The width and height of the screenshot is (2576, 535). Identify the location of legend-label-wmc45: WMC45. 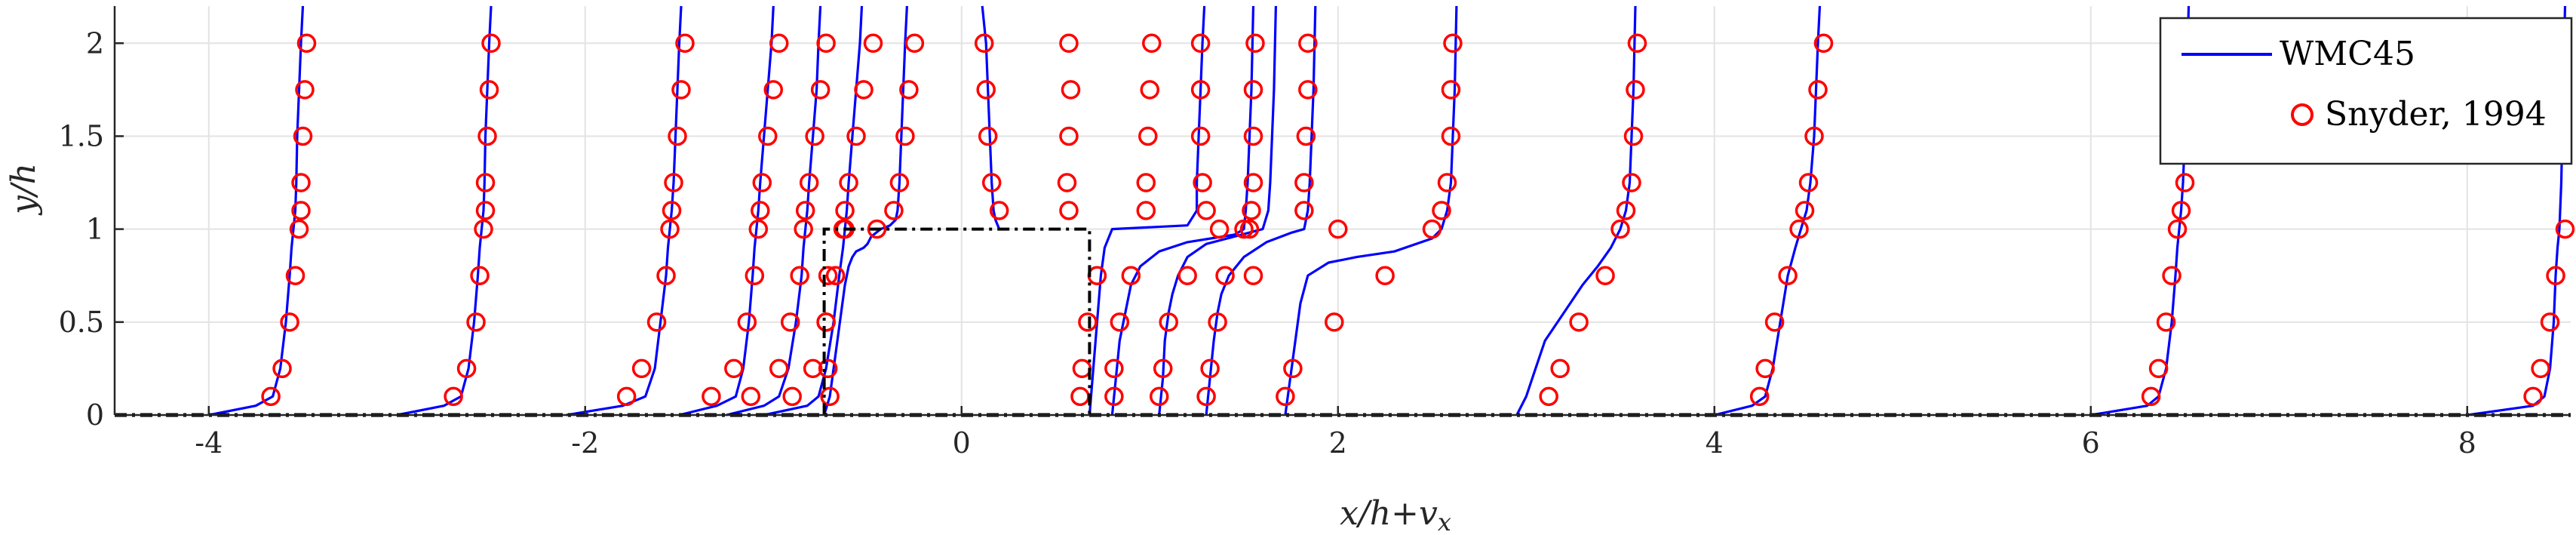
(2347, 54).